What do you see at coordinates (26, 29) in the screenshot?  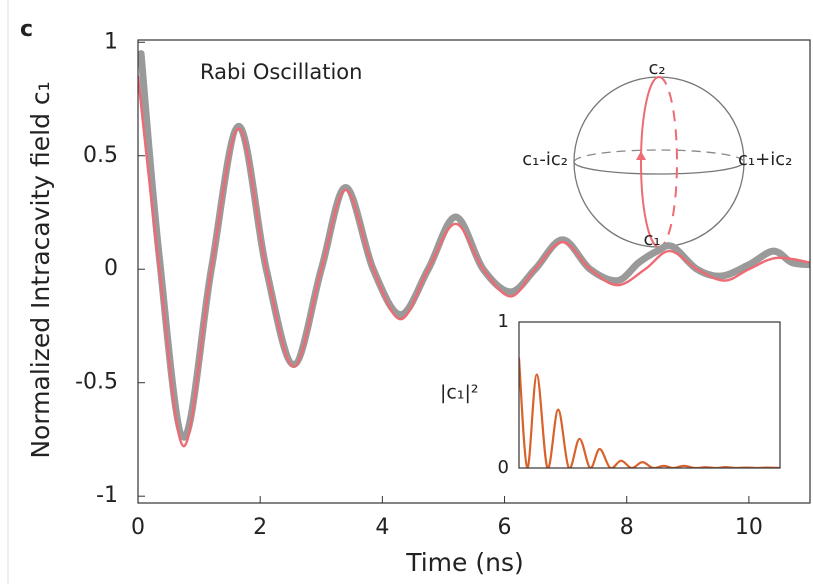 I see `panel-label: c` at bounding box center [26, 29].